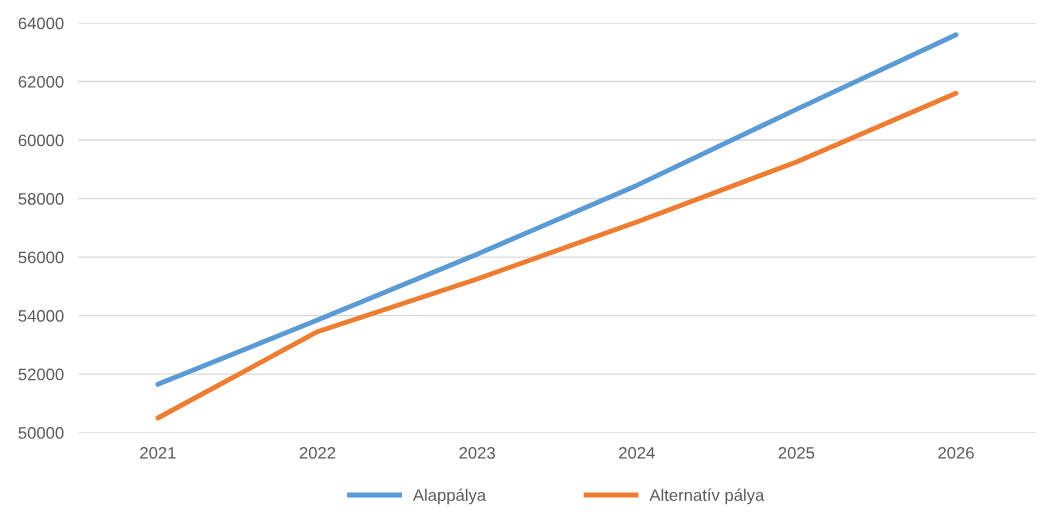  What do you see at coordinates (41, 81) in the screenshot?
I see `y-tick-label: 62000` at bounding box center [41, 81].